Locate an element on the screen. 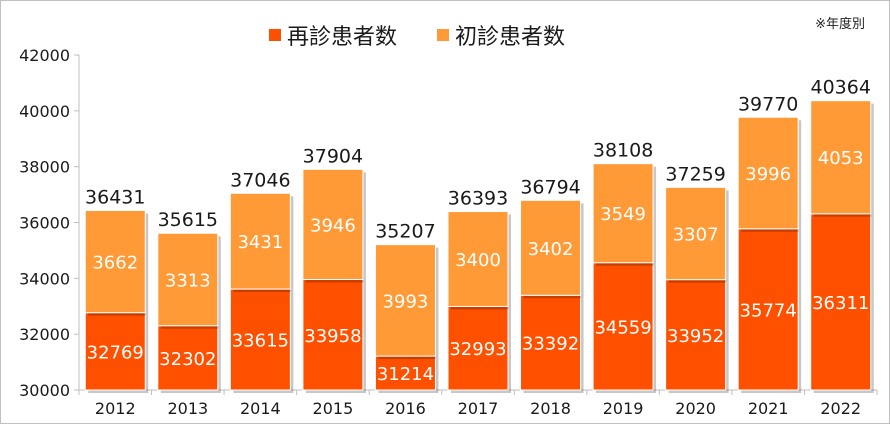 The height and width of the screenshot is (424, 890). y-tick-label: 40000 is located at coordinates (44, 111).